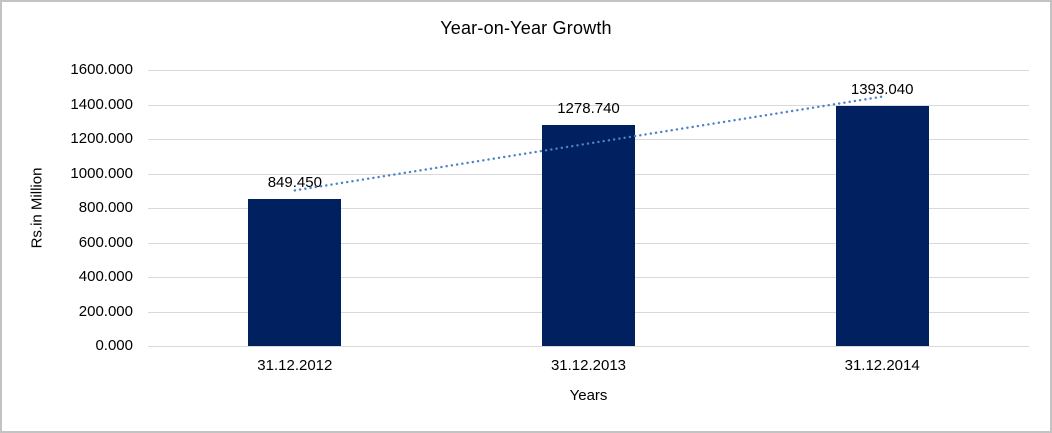 The width and height of the screenshot is (1052, 433). Describe the element at coordinates (101, 104) in the screenshot. I see `y-tick-label: 1400.000` at that location.